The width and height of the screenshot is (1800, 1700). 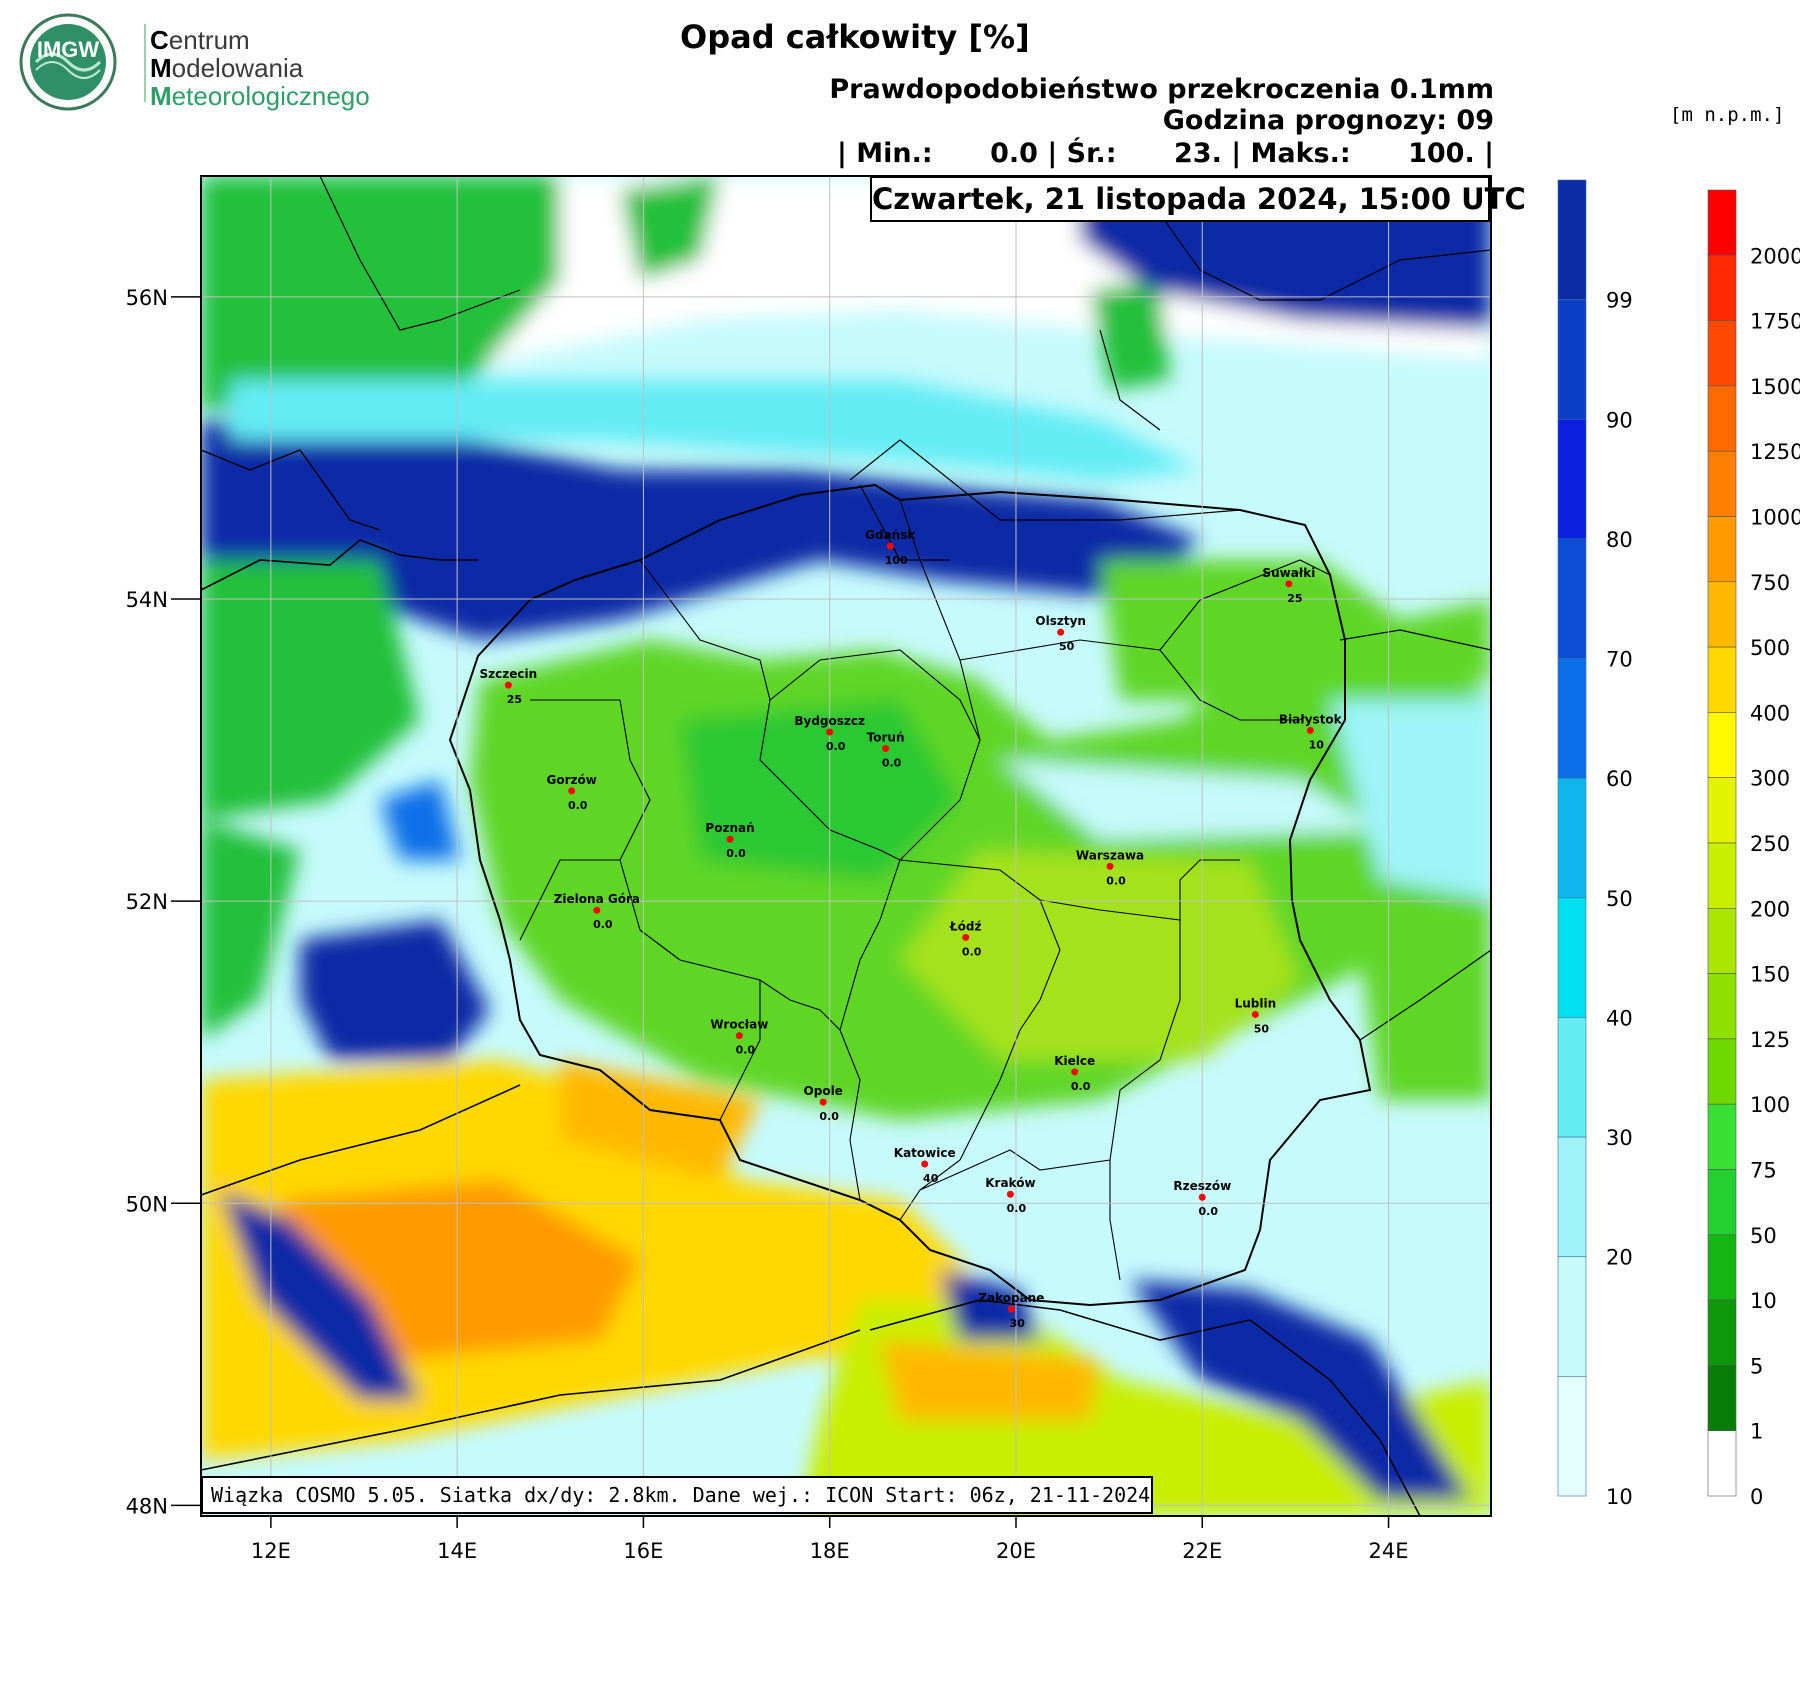 I want to click on stats-end: |, so click(x=1489, y=153).